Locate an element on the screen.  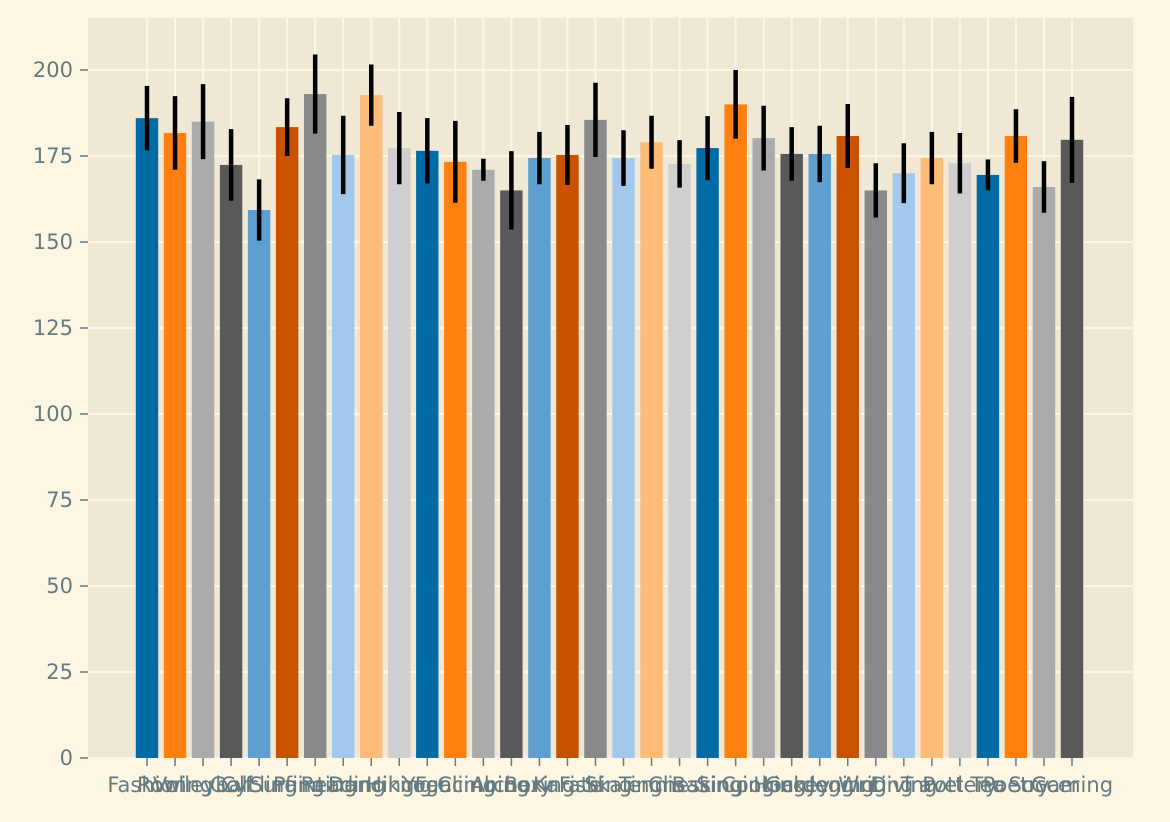
bar-archery is located at coordinates (511, 474).